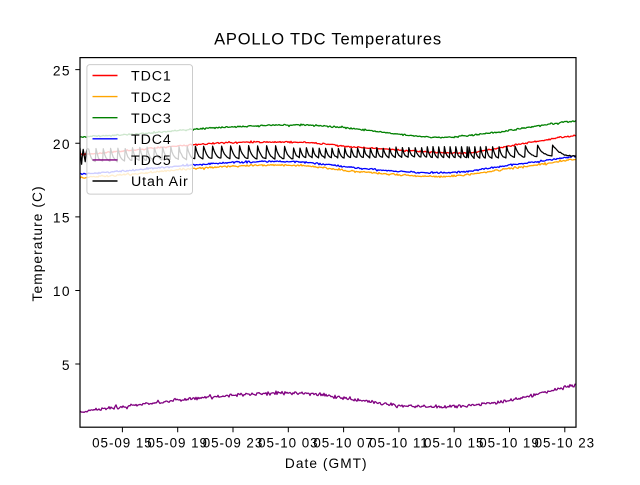 The height and width of the screenshot is (485, 640). Describe the element at coordinates (37, 243) in the screenshot. I see `svg-text: Temperature (C)` at that location.